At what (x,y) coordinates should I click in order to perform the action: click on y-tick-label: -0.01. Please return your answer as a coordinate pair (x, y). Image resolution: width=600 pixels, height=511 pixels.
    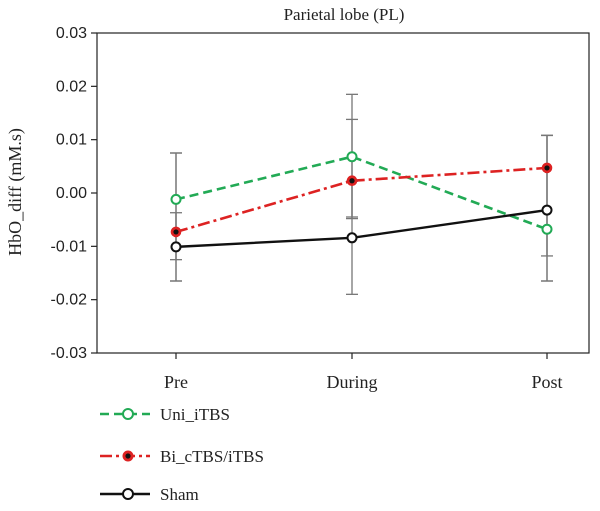
    Looking at the image, I should click on (69, 246).